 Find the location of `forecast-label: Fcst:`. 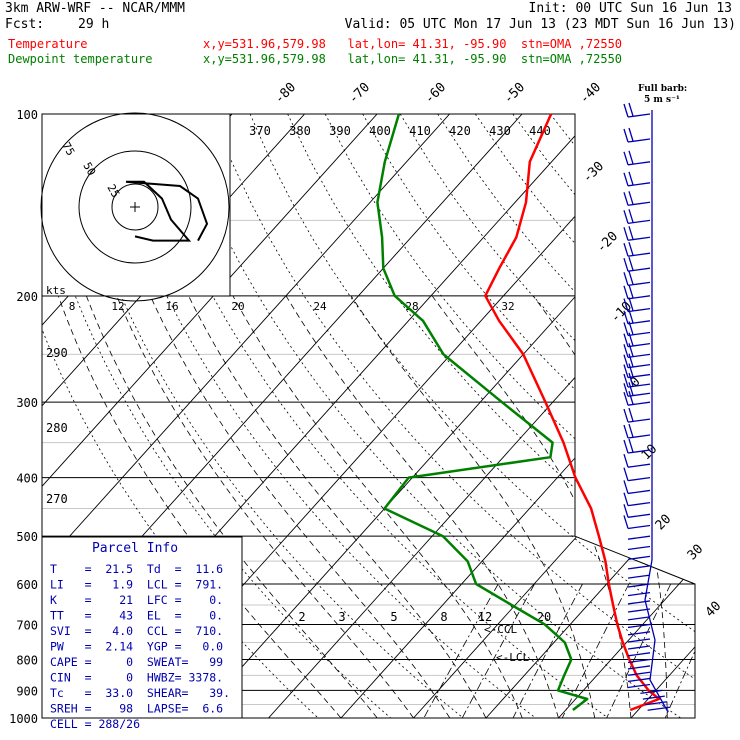

forecast-label: Fcst: is located at coordinates (25, 24).